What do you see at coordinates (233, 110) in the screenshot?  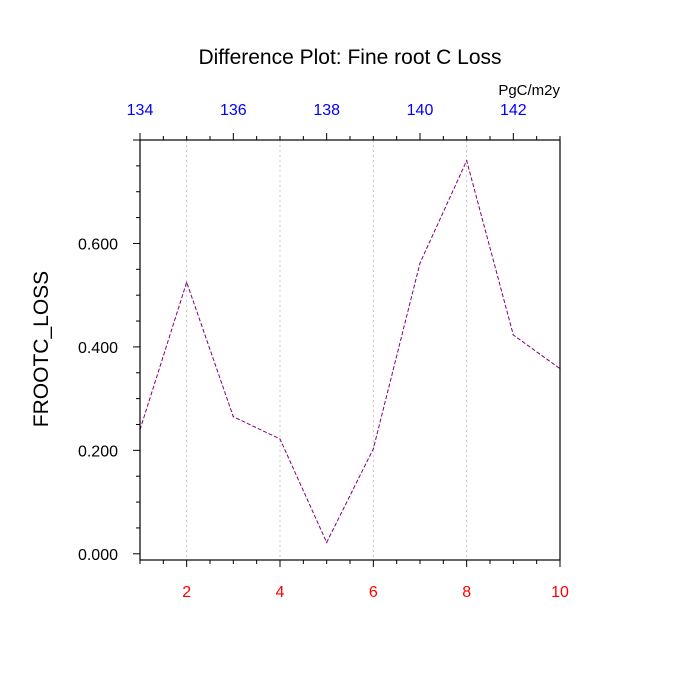 I see `top-tick-label: 136` at bounding box center [233, 110].